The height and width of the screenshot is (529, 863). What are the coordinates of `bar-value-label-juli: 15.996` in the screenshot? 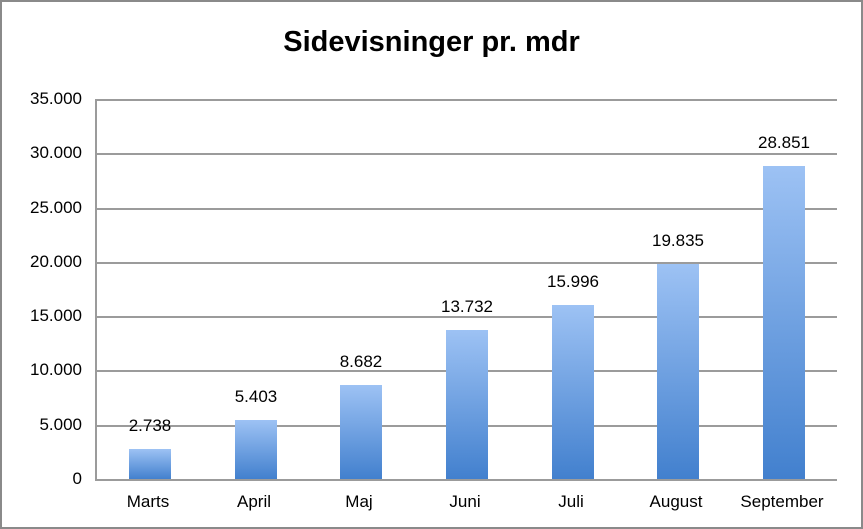 It's located at (573, 281).